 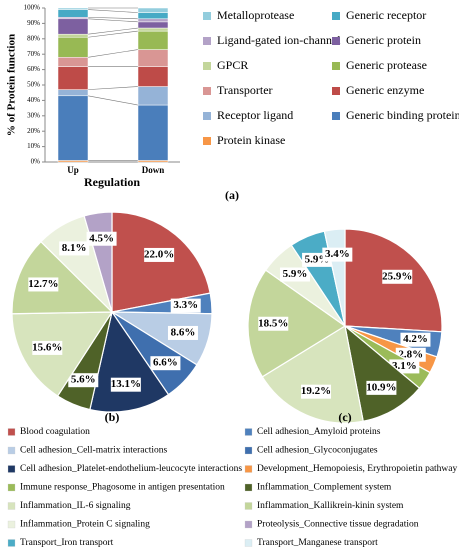 What do you see at coordinates (33, 69) in the screenshot?
I see `y-tick-label: 60%` at bounding box center [33, 69].